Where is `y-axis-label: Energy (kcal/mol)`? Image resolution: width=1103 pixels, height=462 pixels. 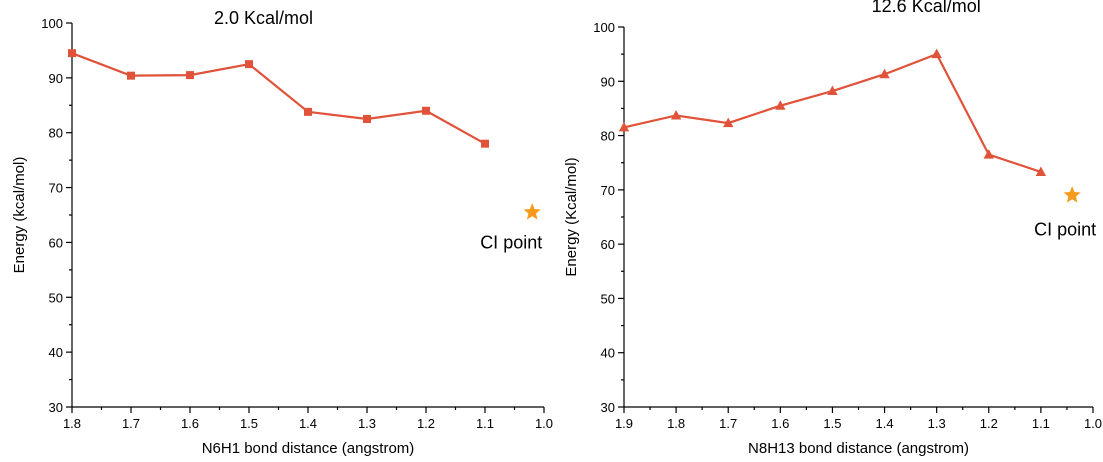 y-axis-label: Energy (kcal/mol) is located at coordinates (19, 215).